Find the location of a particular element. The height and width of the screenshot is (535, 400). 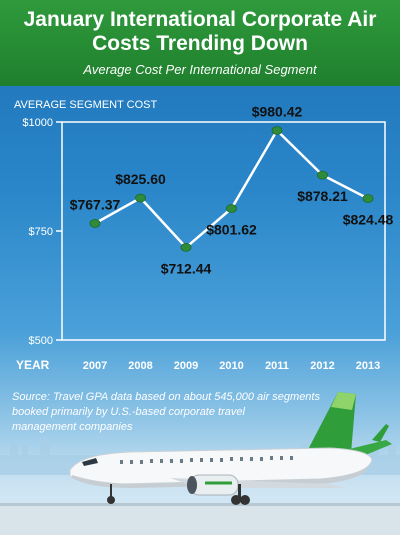

y-axis-ticks: $500 $750 $1000 is located at coordinates (42, 232).